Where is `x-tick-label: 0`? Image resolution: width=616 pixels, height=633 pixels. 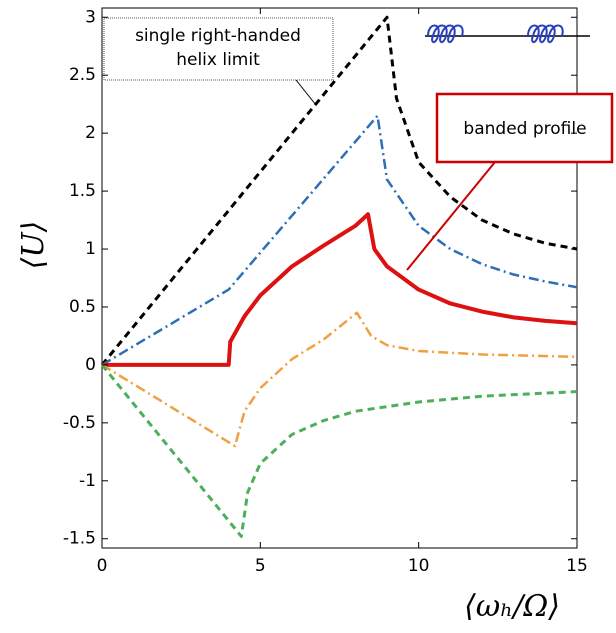 x-tick-label: 0 is located at coordinates (102, 566).